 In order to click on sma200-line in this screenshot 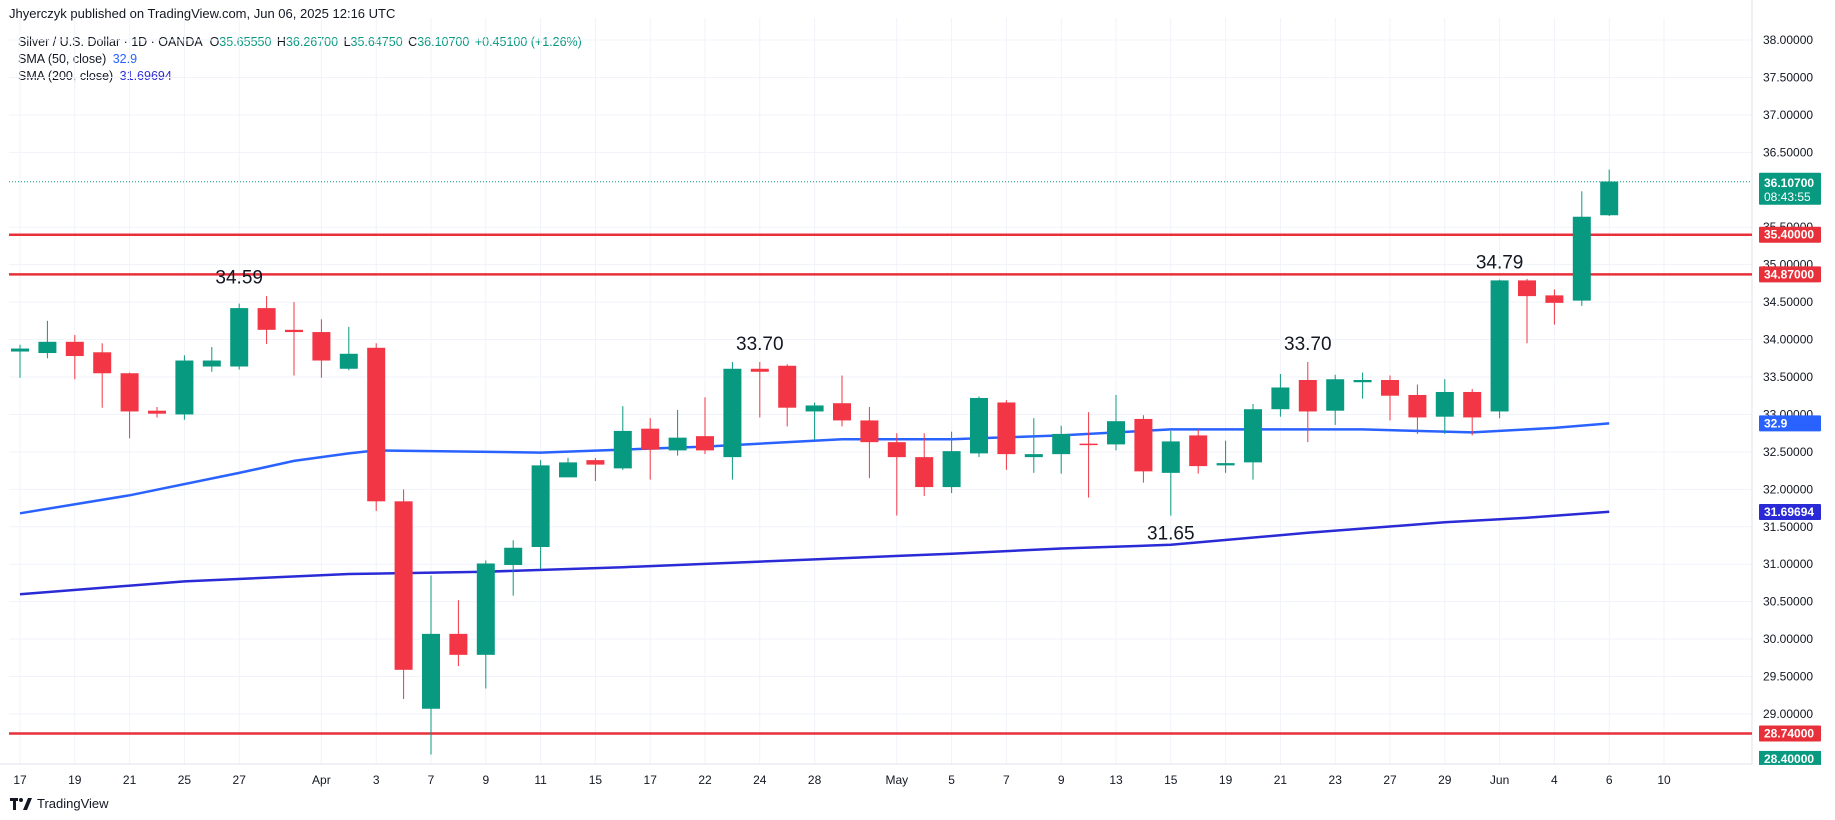, I will do `click(814, 553)`.